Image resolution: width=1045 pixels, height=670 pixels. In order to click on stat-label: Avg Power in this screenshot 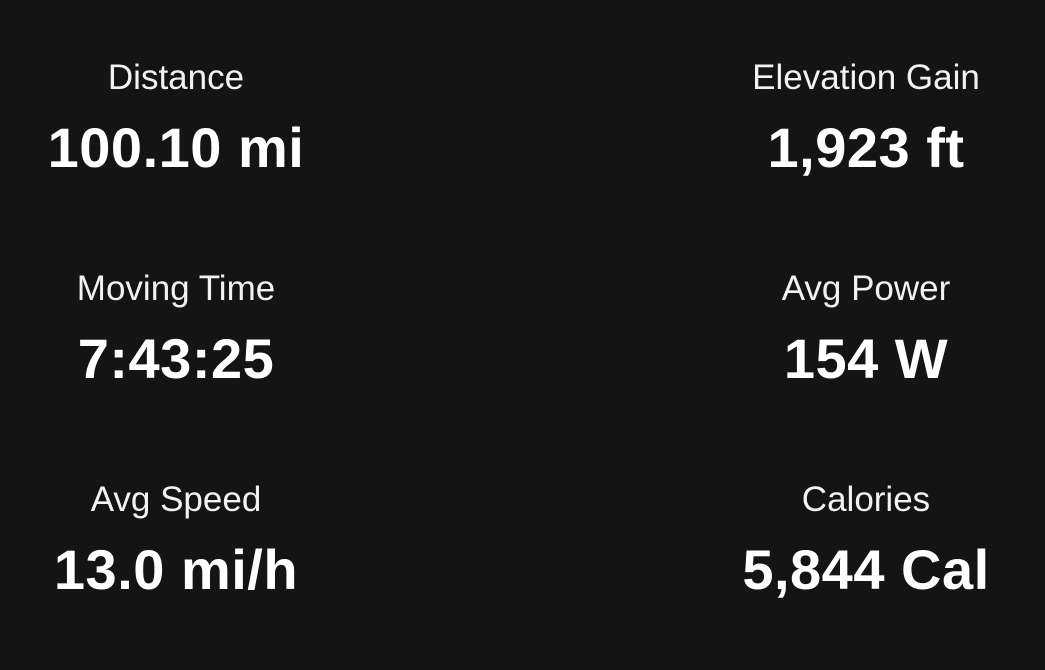, I will do `click(866, 288)`.